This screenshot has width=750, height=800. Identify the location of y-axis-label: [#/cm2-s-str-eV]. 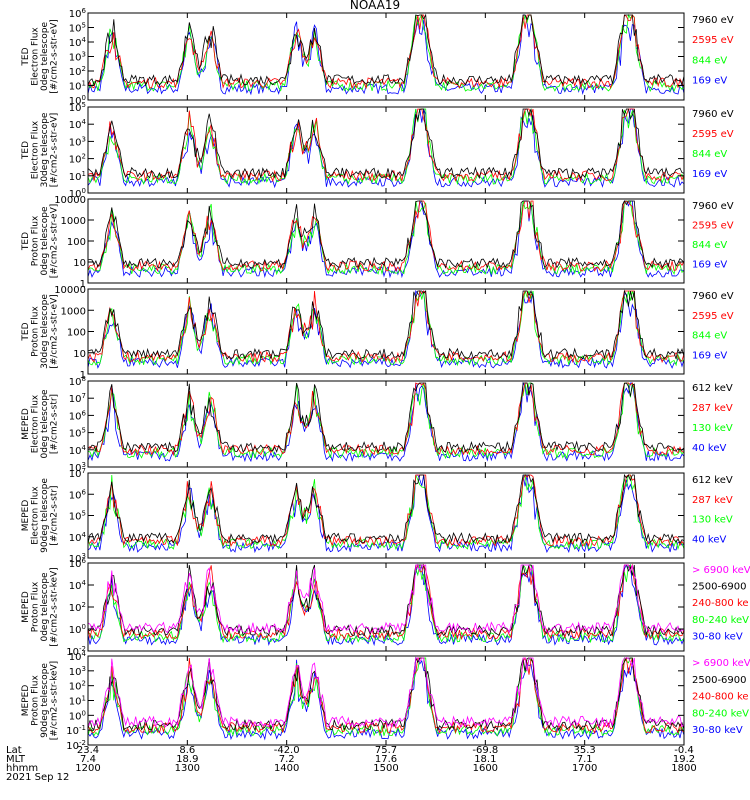
(55, 241).